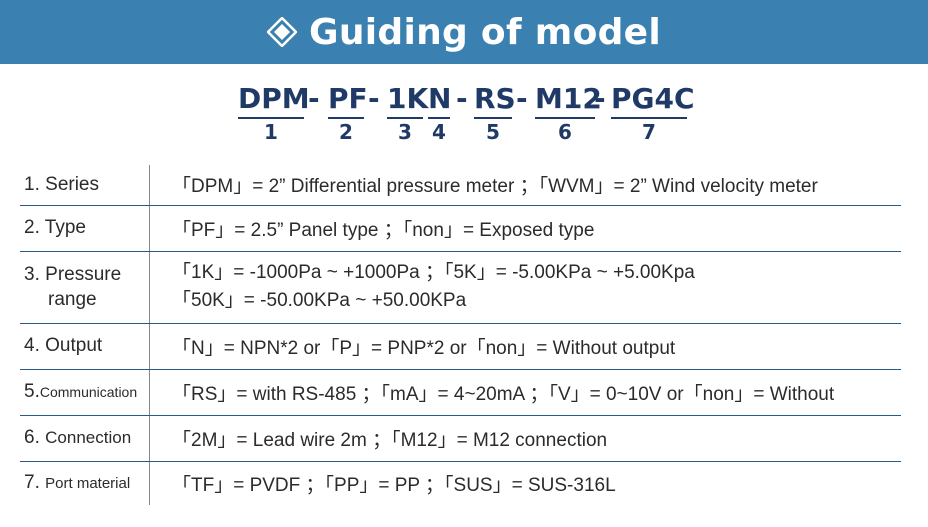 The height and width of the screenshot is (527, 928). I want to click on row-label: 2. Type, so click(85, 228).